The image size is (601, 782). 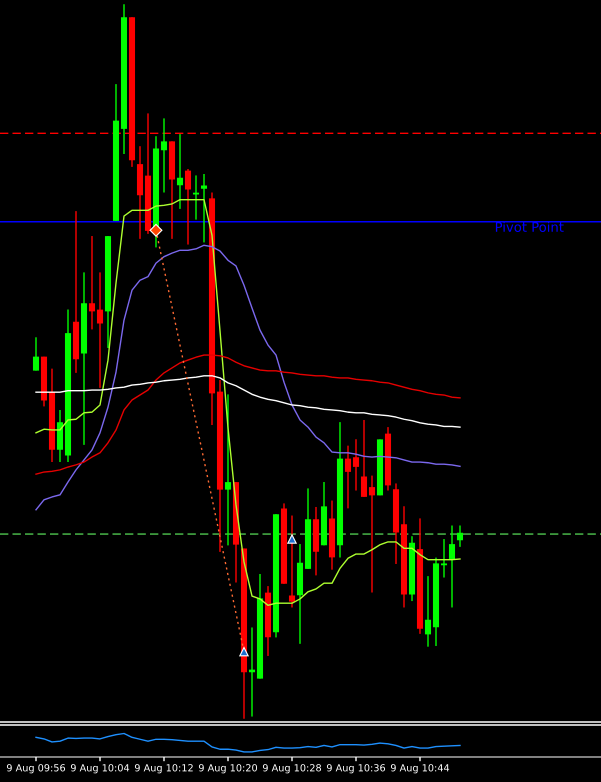 What do you see at coordinates (530, 227) in the screenshot?
I see `ref-line-label: Pivot Point` at bounding box center [530, 227].